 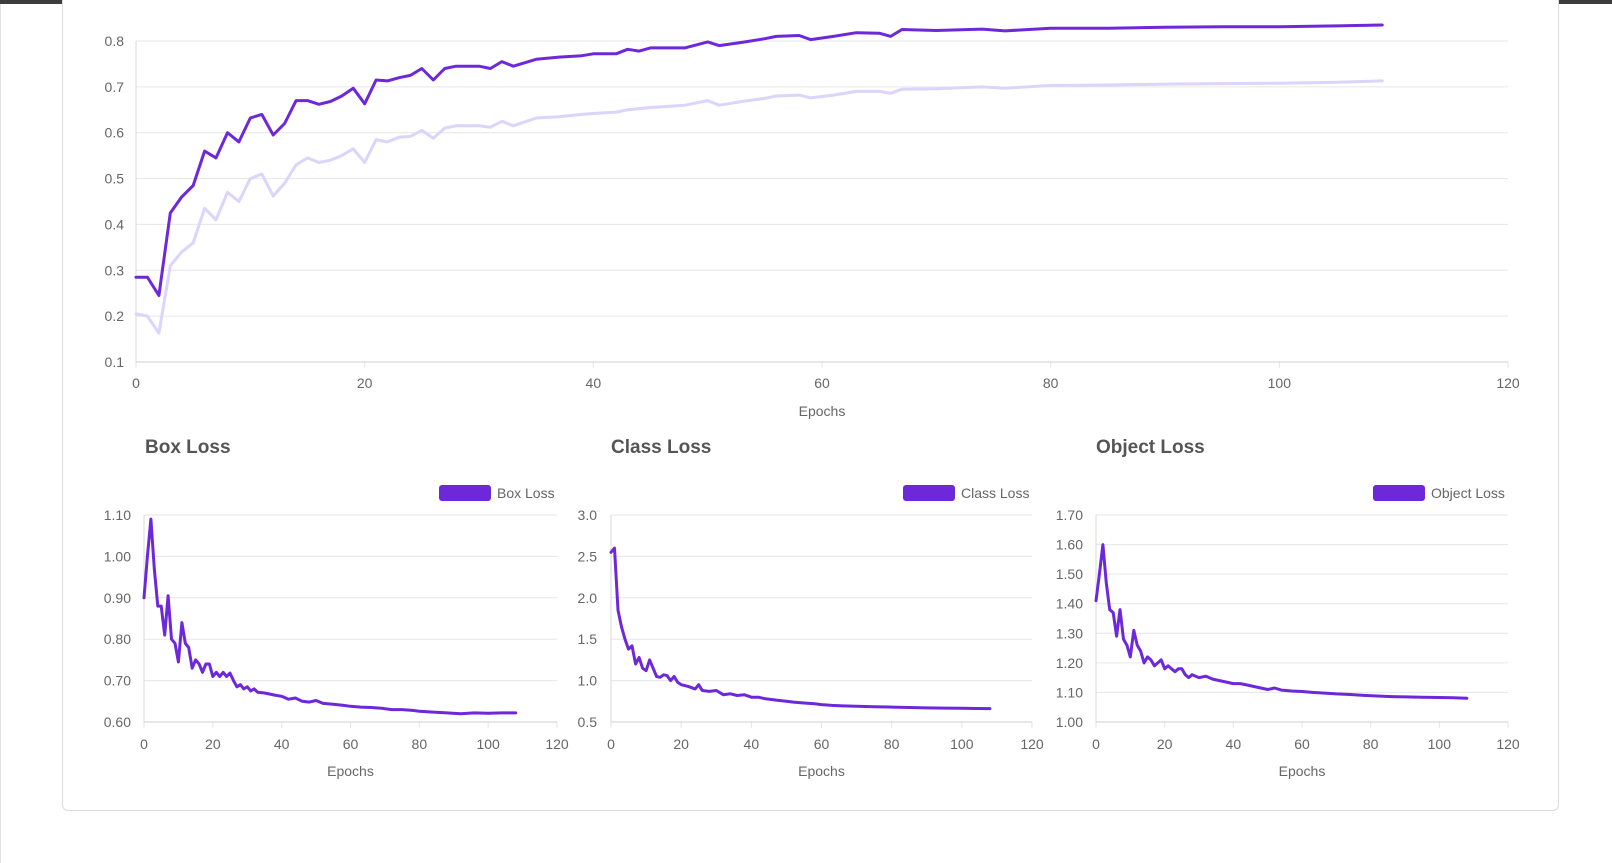 I want to click on y-tick-label: 1.70, so click(x=1069, y=515).